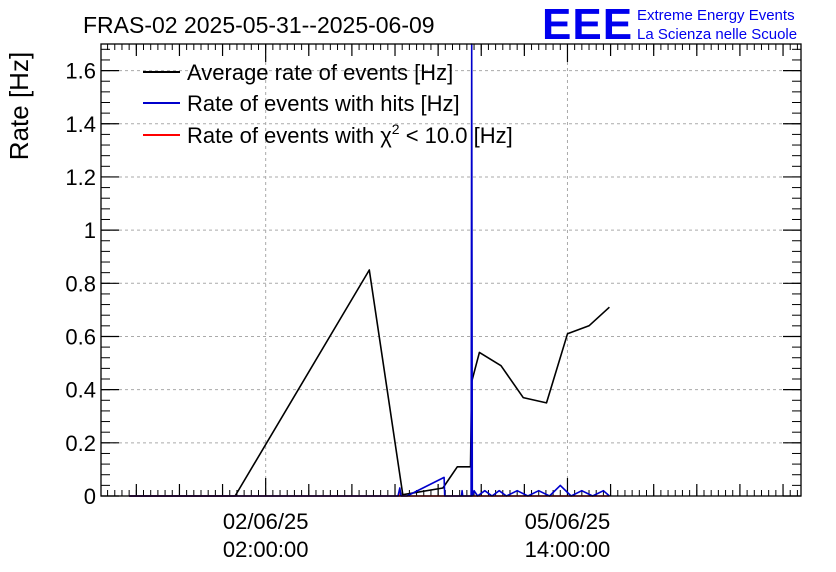 The height and width of the screenshot is (572, 836). What do you see at coordinates (396, 129) in the screenshot?
I see `legend-chi2-sup: 2` at bounding box center [396, 129].